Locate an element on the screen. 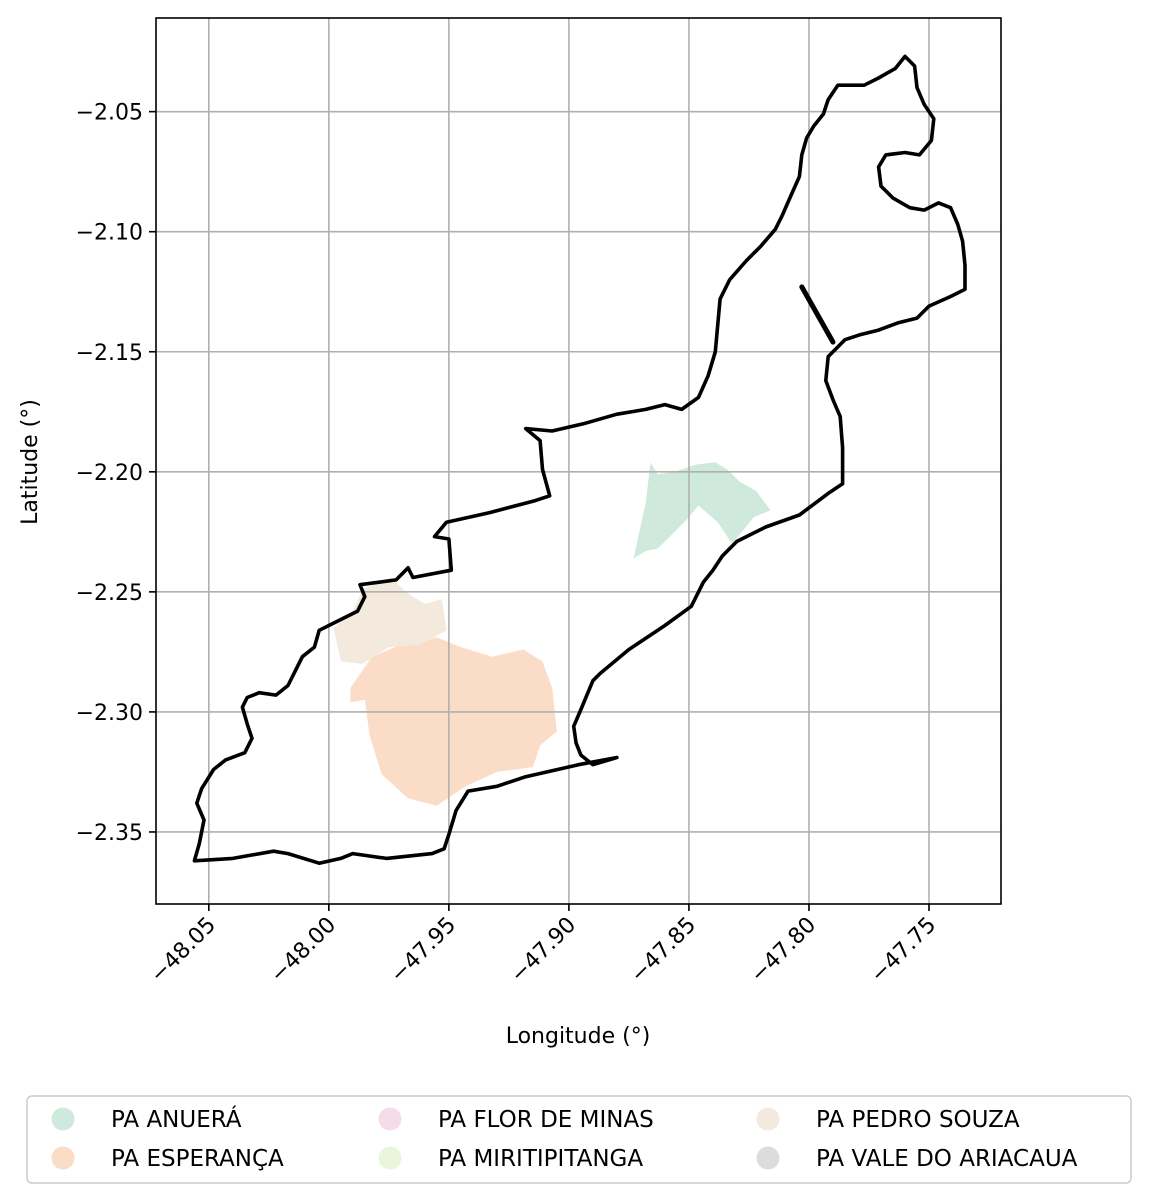  area-pa-esperan-a is located at coordinates (453, 721).